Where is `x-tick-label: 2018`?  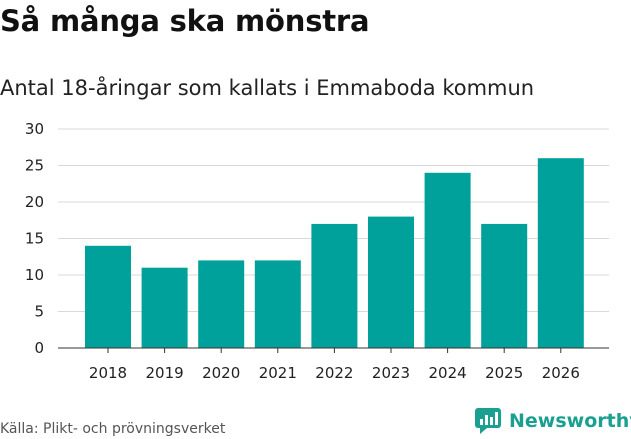
x-tick-label: 2018 is located at coordinates (108, 373).